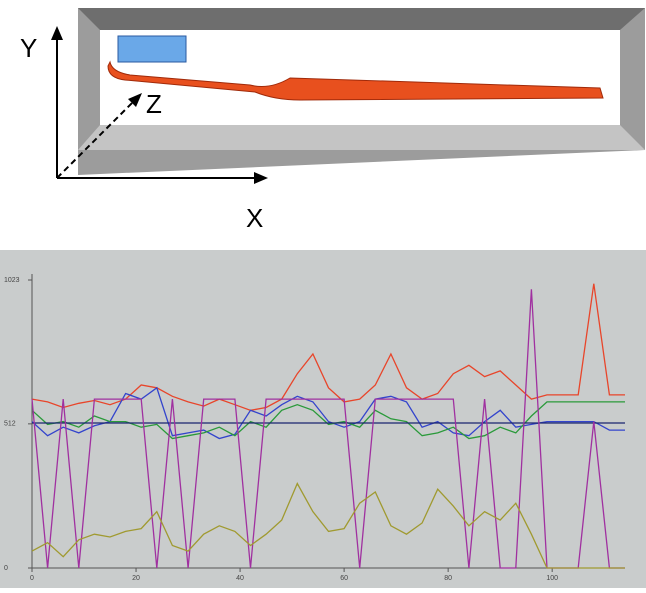 This screenshot has height=593, width=646. Describe the element at coordinates (12, 280) in the screenshot. I see `y-tick-label: 1023` at that location.